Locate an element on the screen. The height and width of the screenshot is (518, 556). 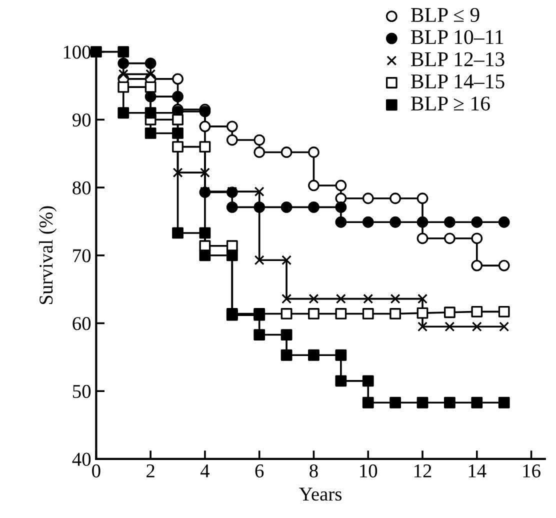
x-tick-label: 6 is located at coordinates (259, 471).